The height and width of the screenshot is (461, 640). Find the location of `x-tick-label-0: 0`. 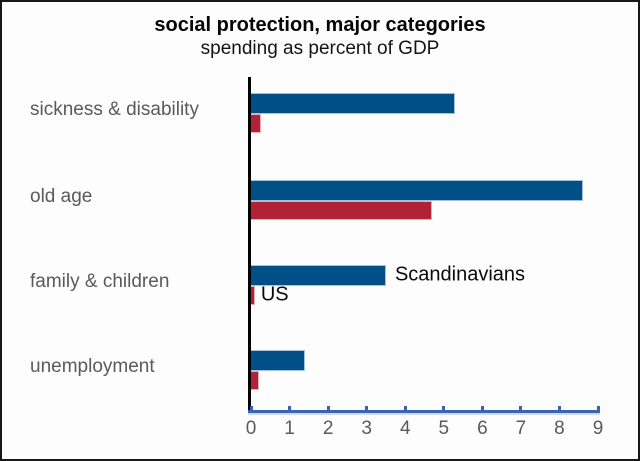

x-tick-label-0: 0 is located at coordinates (251, 428).